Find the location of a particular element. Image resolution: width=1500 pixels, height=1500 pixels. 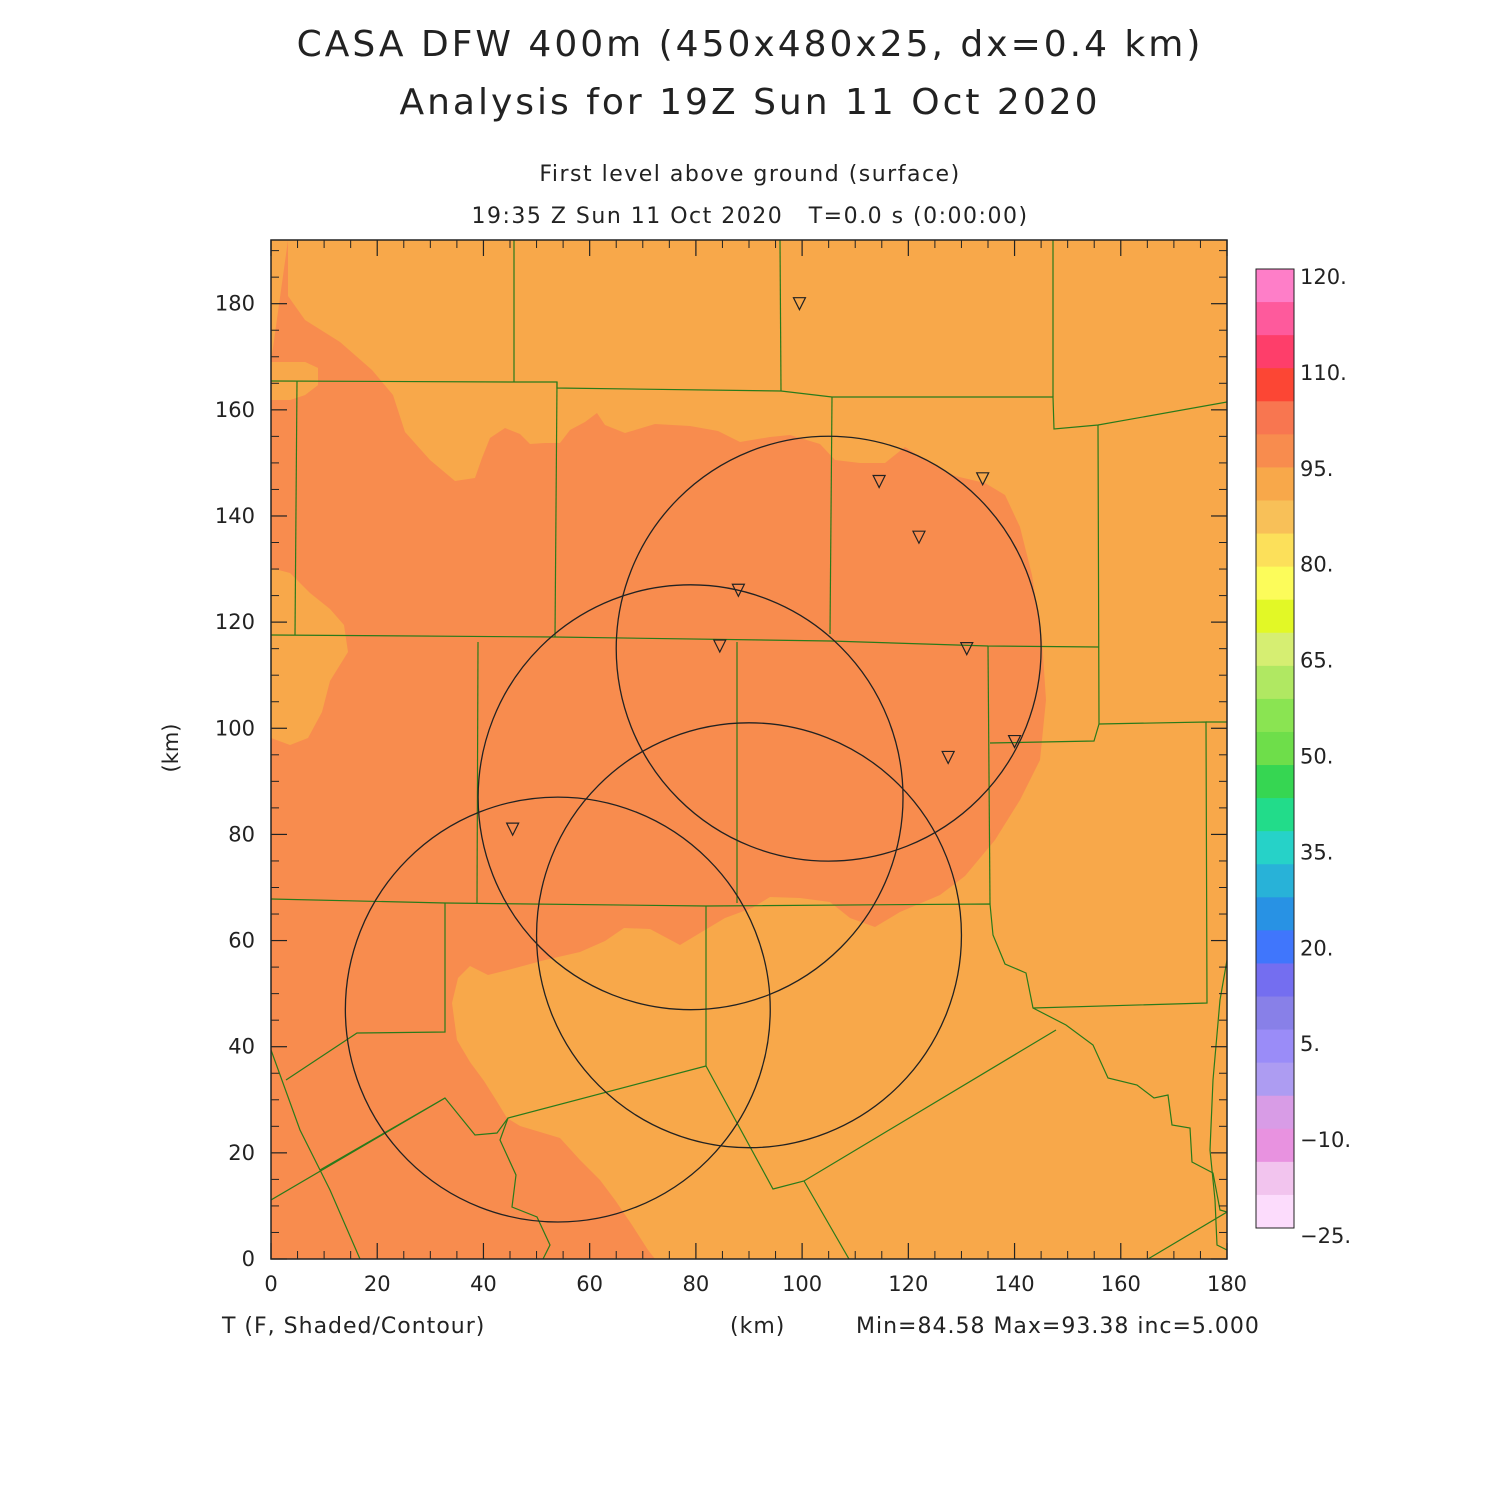

colorbar-label: 20. is located at coordinates (1316, 948).